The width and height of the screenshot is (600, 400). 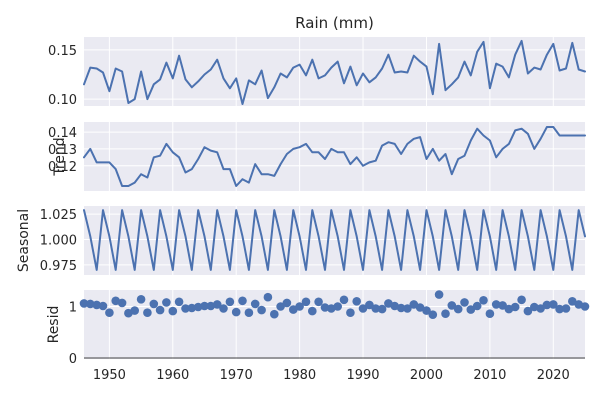 I want to click on y-tick-label: 1.000, so click(x=58, y=240).